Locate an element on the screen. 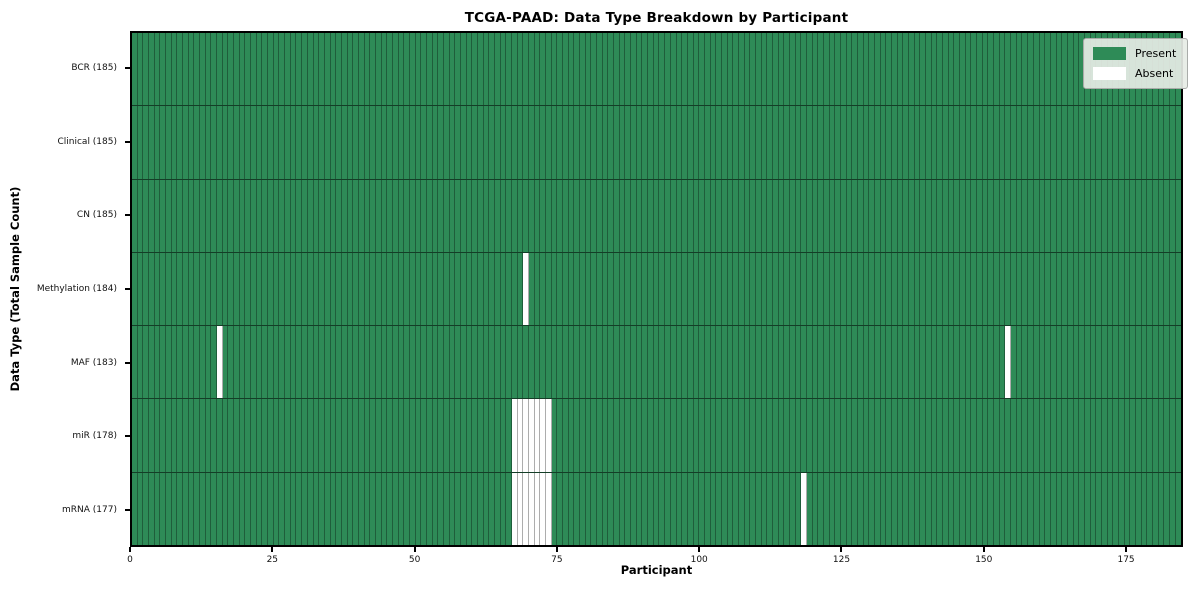 This screenshot has width=1200, height=600. heatmap-row is located at coordinates (656, 436).